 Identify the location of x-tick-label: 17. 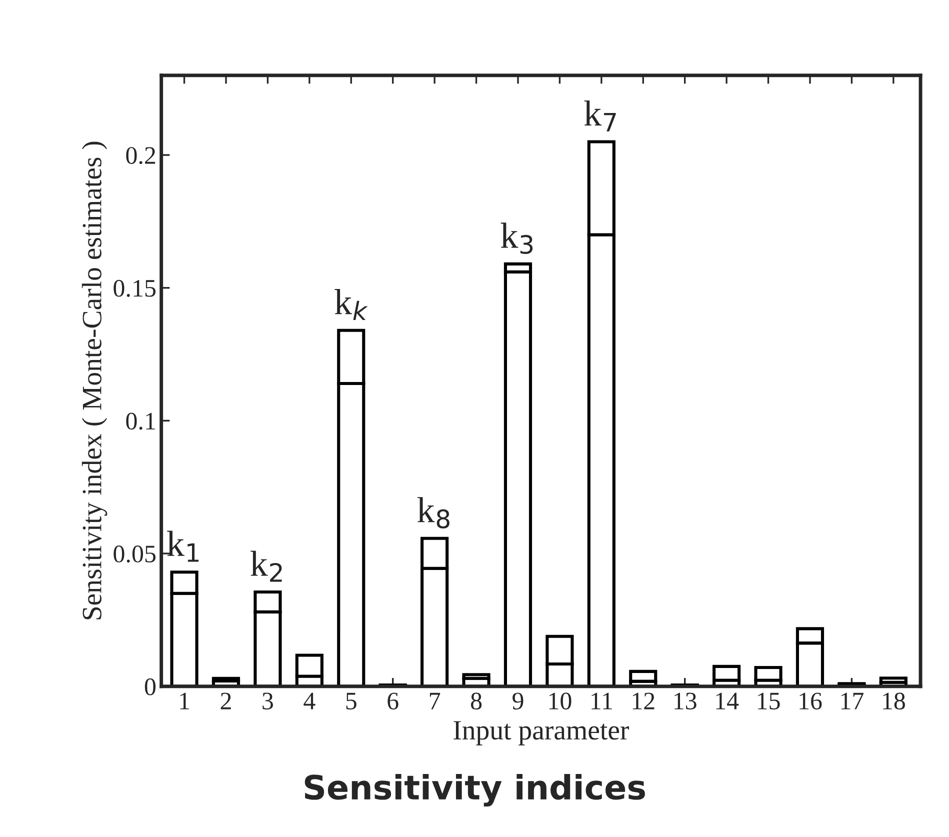
(852, 701).